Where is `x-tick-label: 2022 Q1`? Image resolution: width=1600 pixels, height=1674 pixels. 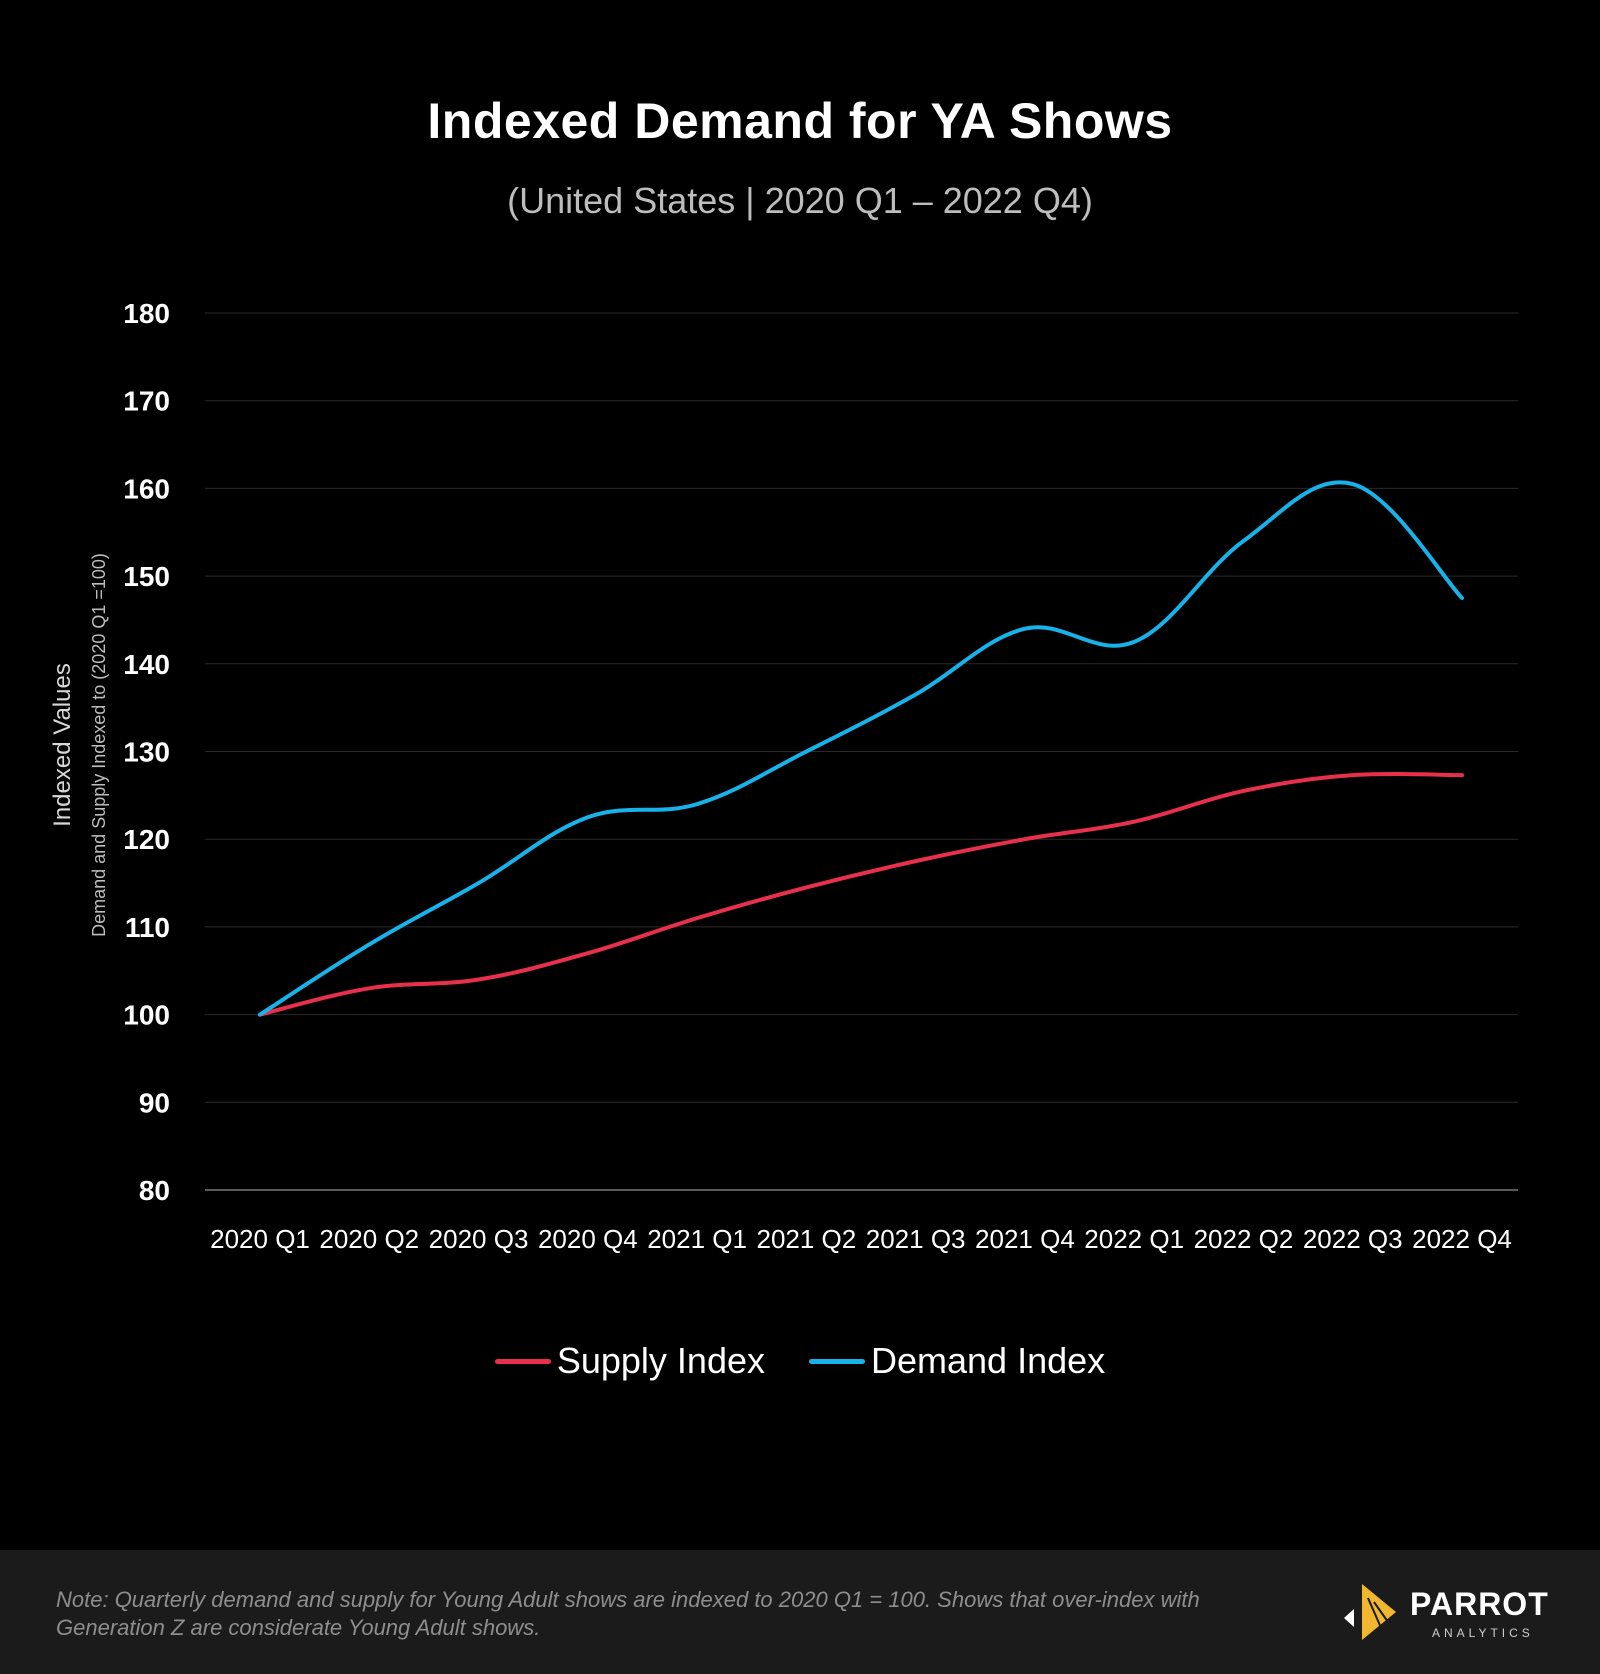 x-tick-label: 2022 Q1 is located at coordinates (1134, 1239).